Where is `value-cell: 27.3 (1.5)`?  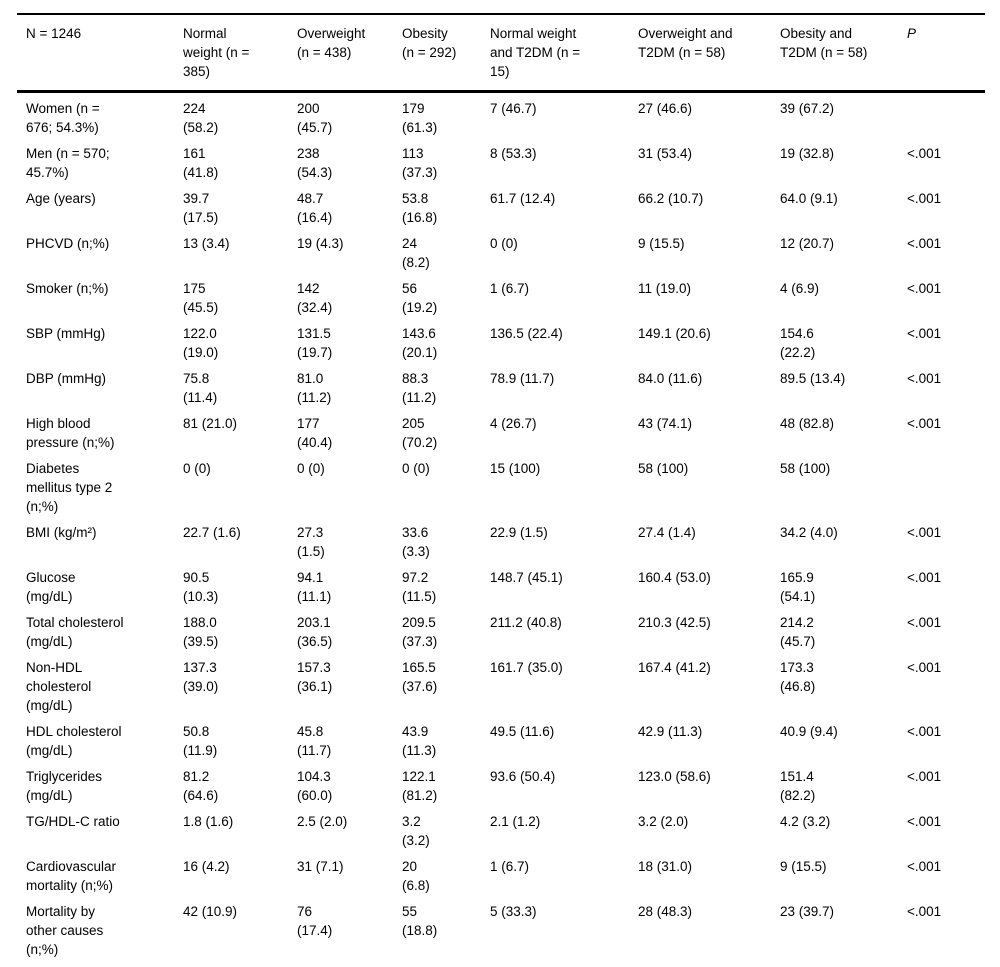 value-cell: 27.3 (1.5) is located at coordinates (311, 542).